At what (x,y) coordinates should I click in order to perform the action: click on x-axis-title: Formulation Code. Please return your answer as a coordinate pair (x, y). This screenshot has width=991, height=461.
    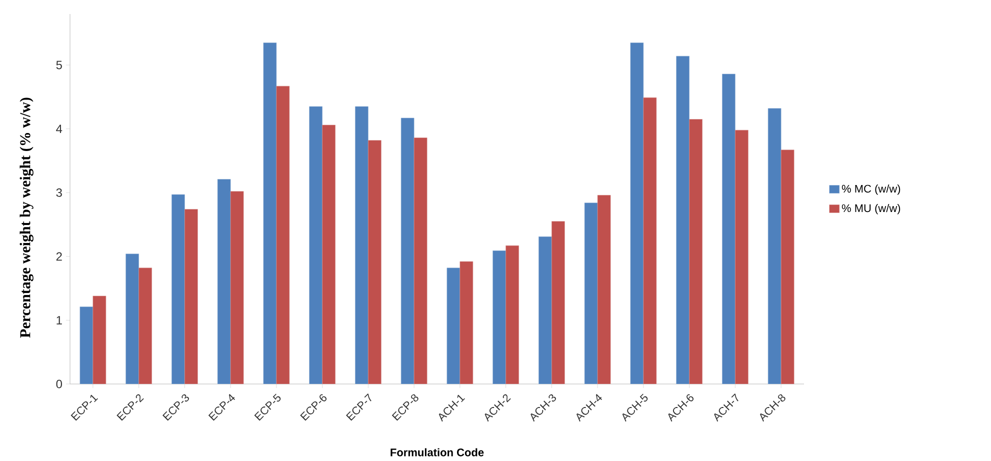
    Looking at the image, I should click on (437, 452).